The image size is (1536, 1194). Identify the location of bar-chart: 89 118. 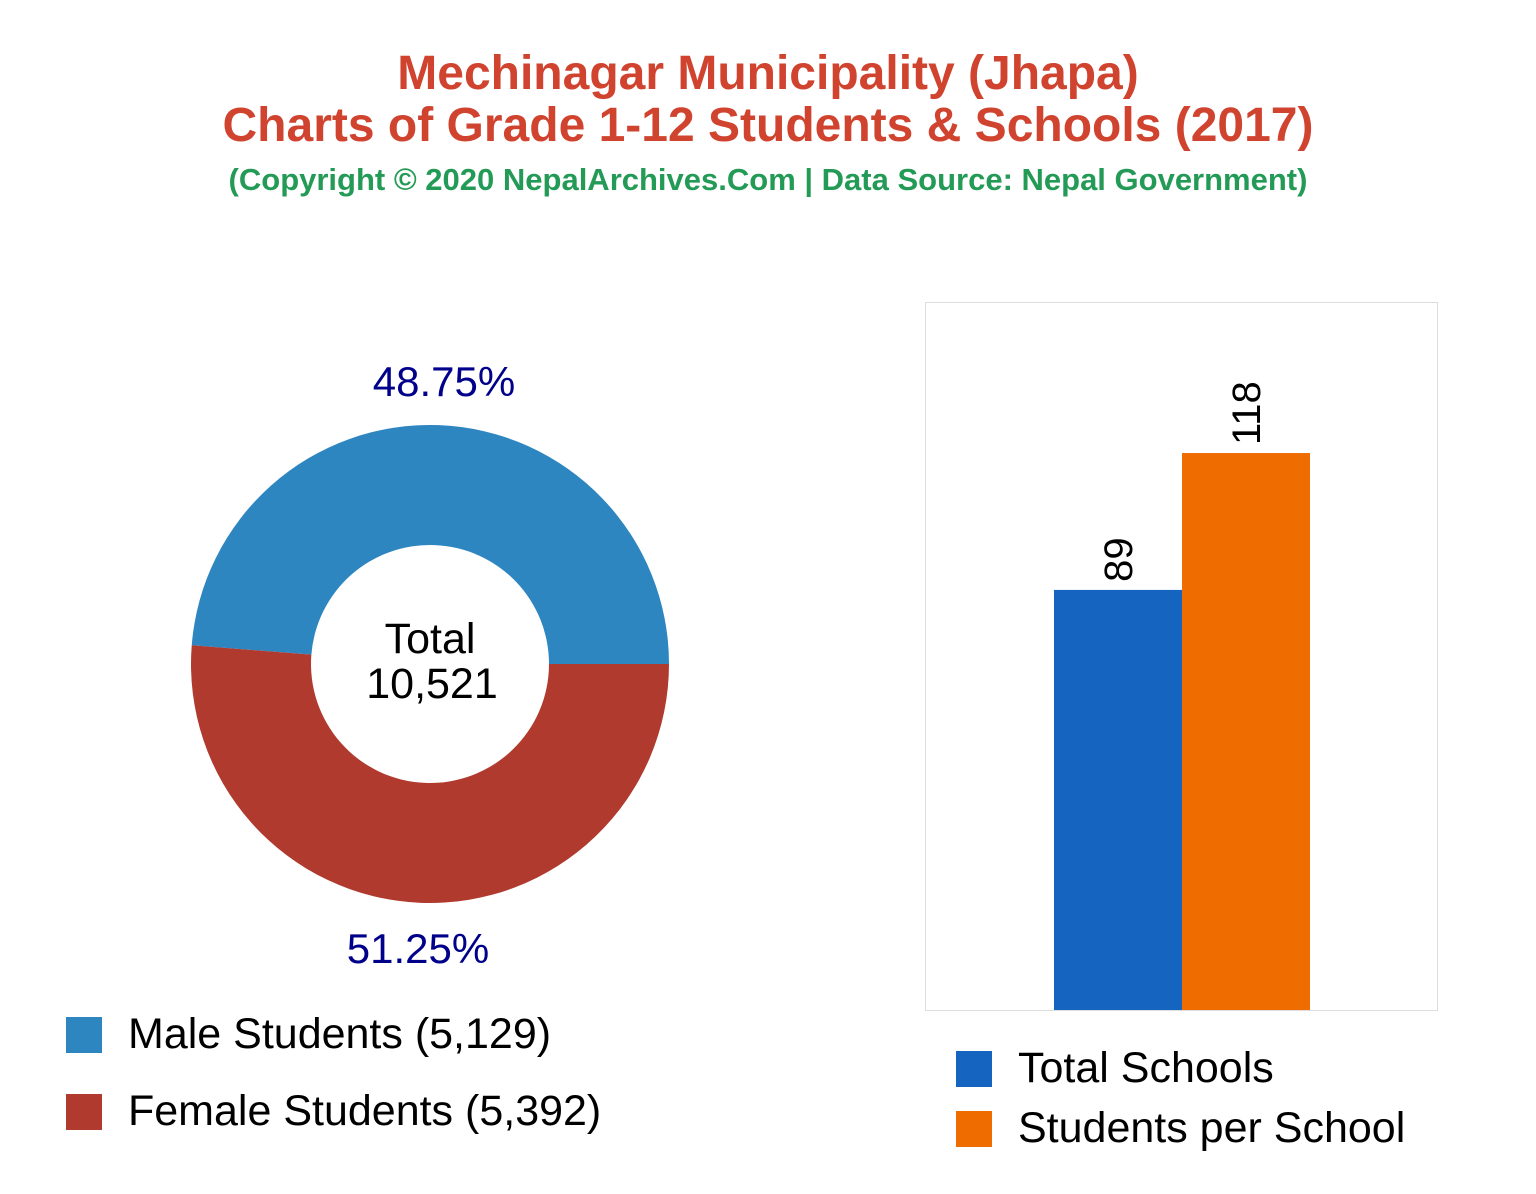
(1182, 695).